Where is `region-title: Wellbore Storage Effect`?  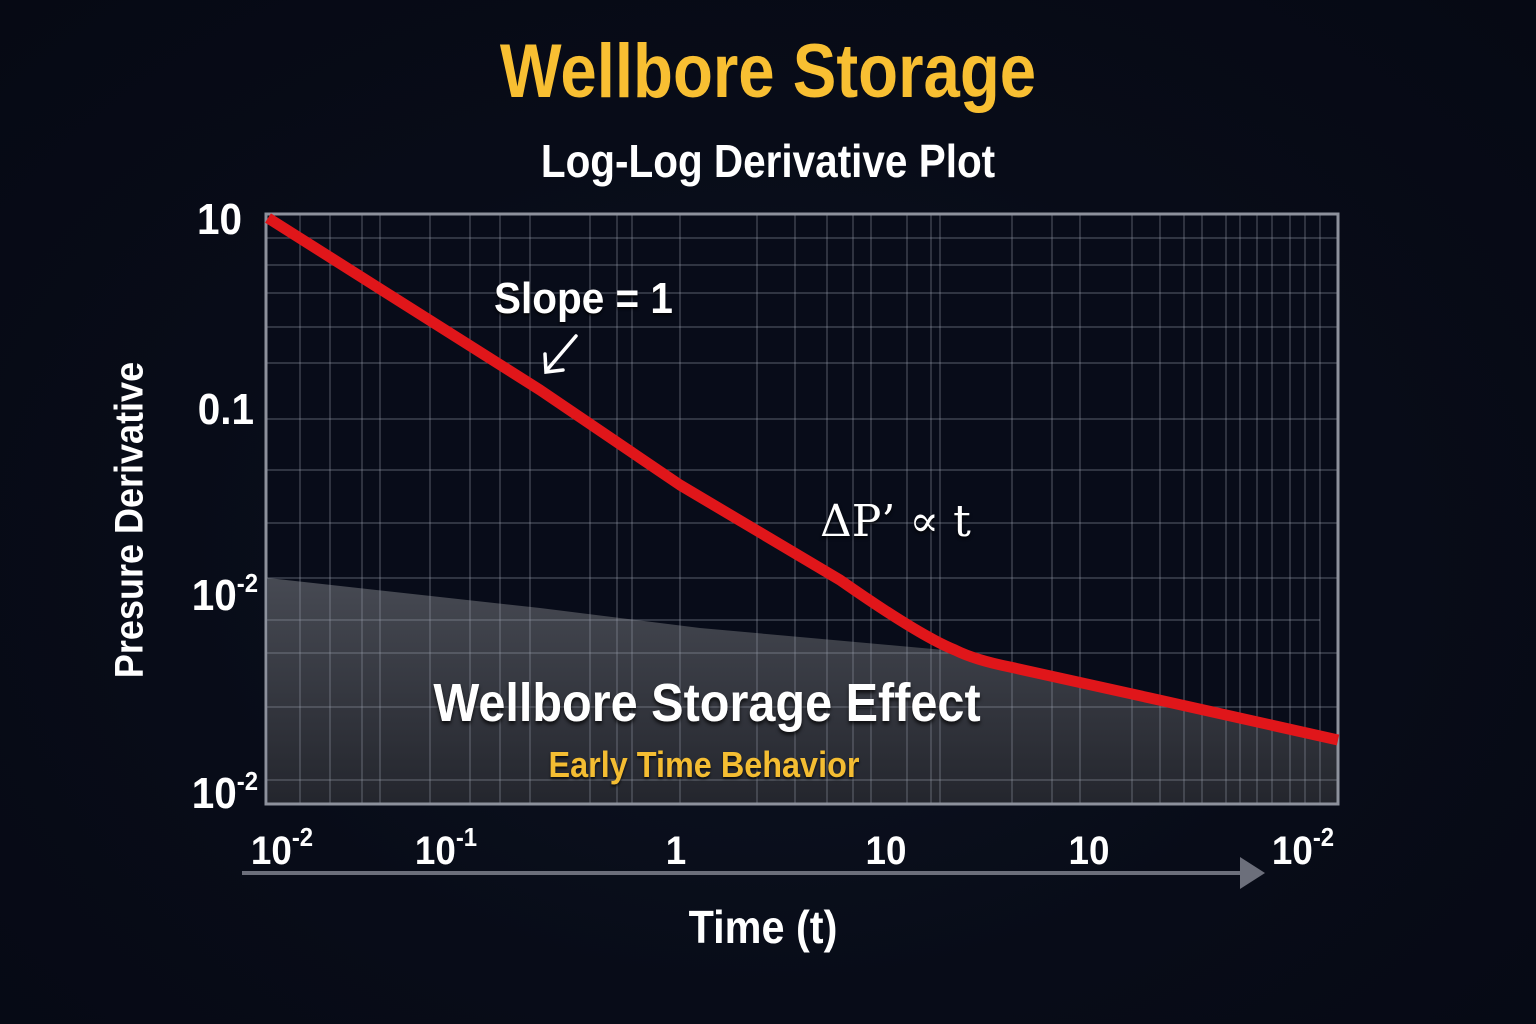 region-title: Wellbore Storage Effect is located at coordinates (707, 703).